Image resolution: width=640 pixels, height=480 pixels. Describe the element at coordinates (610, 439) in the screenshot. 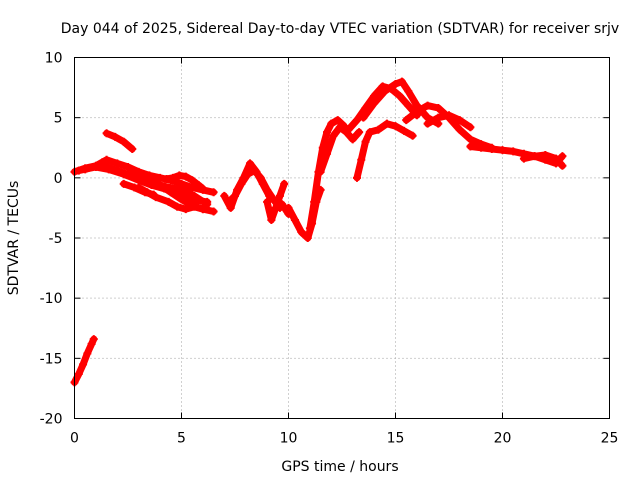

I see `x-tick-label: 25` at that location.